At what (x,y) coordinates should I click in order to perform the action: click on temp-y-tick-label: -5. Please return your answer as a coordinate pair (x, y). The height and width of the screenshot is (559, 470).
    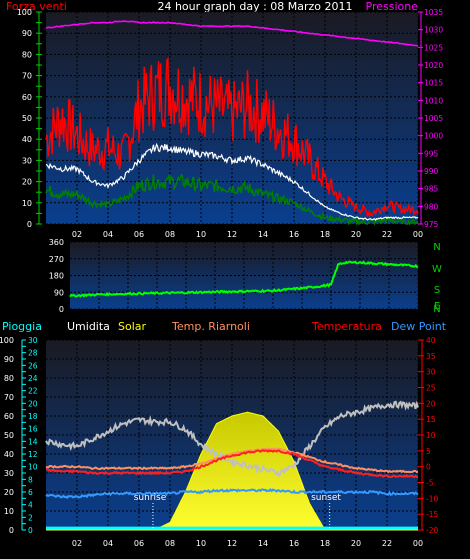
    Looking at the image, I should click on (430, 483).